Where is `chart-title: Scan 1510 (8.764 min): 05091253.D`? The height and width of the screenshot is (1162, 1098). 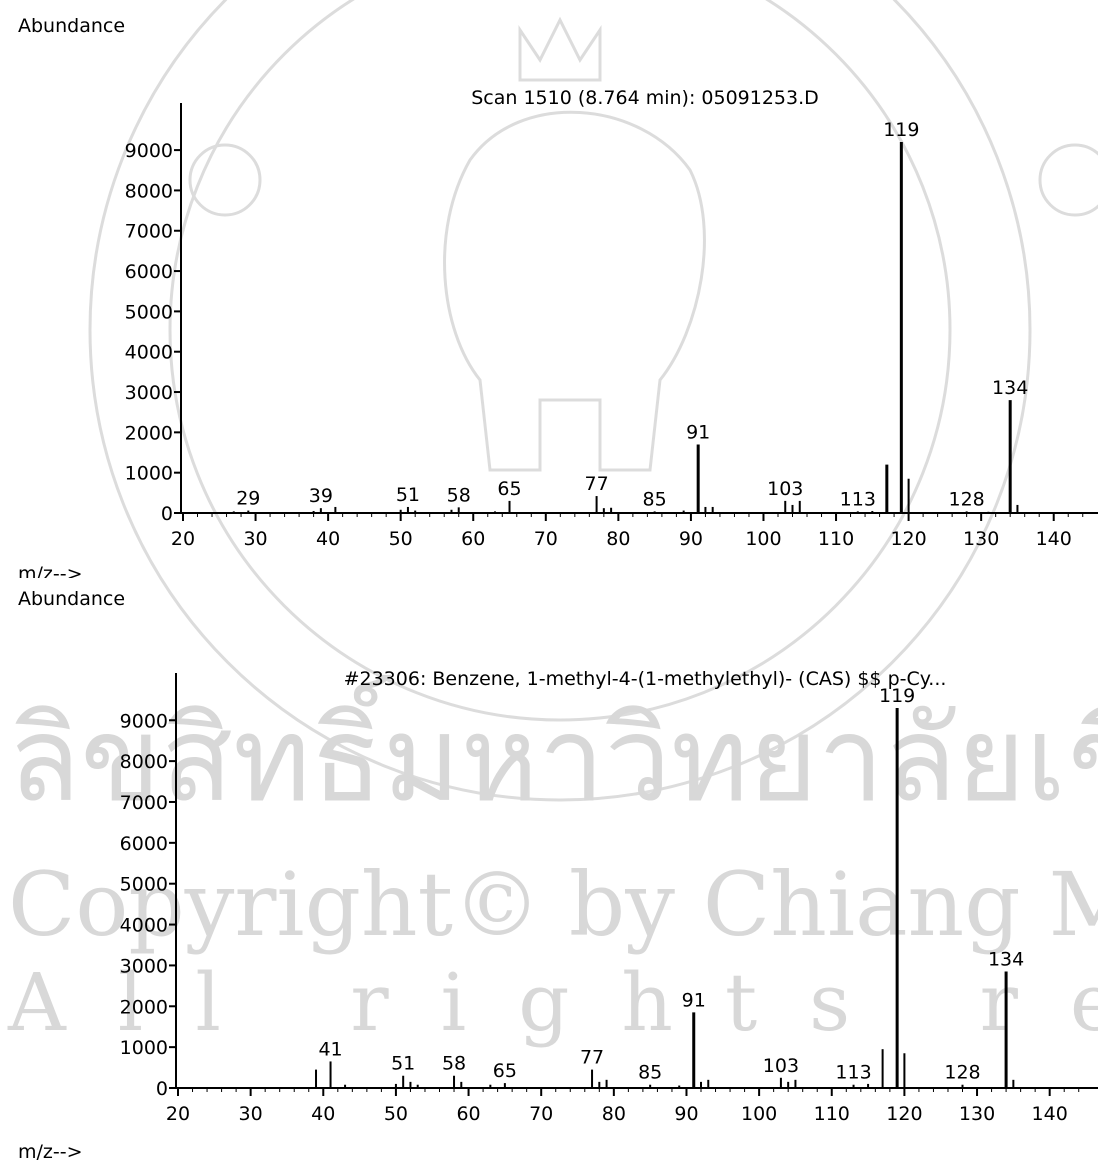
chart-title: Scan 1510 (8.764 min): 05091253.D is located at coordinates (645, 98).